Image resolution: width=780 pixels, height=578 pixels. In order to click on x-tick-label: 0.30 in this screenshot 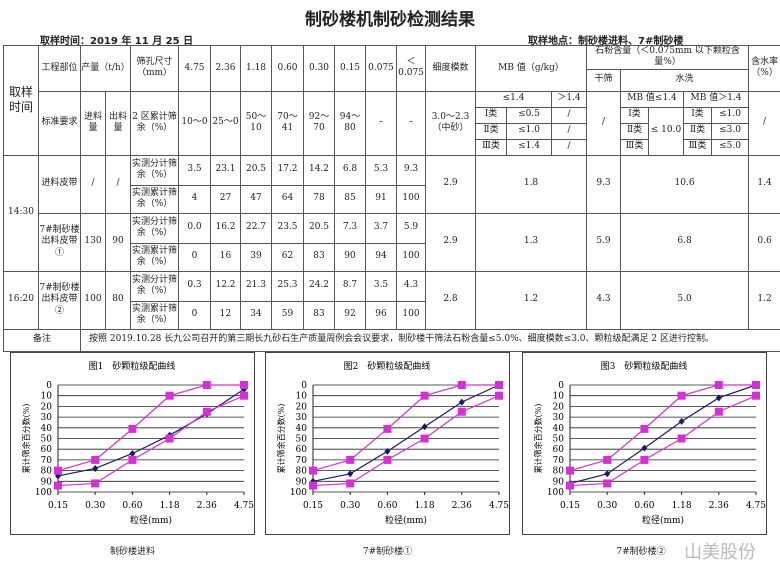, I will do `click(95, 506)`.